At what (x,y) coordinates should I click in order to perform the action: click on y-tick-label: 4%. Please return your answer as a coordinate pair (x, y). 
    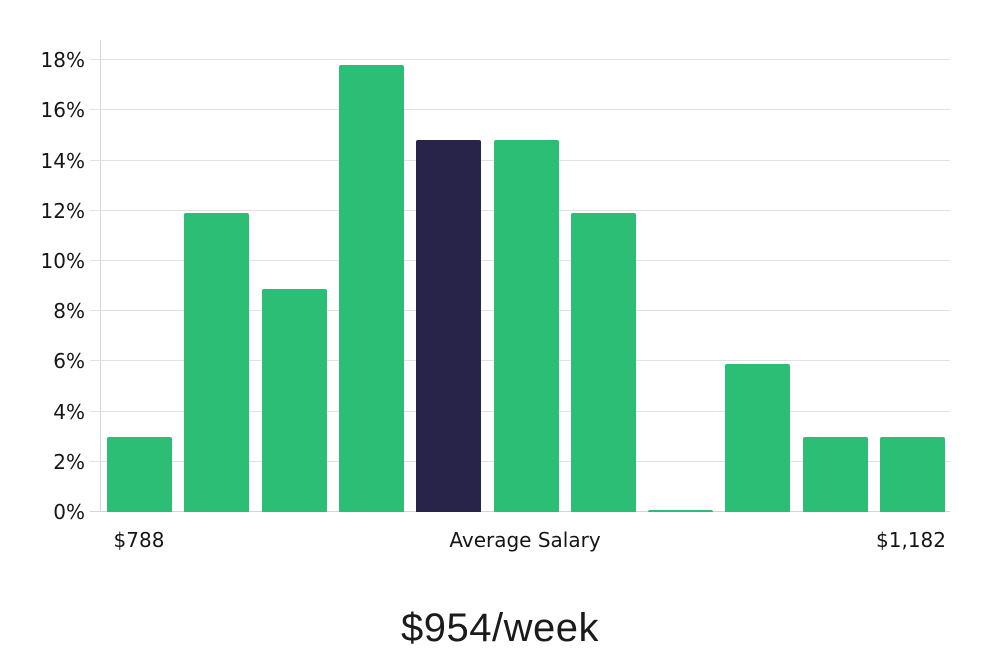
    Looking at the image, I should click on (69, 411).